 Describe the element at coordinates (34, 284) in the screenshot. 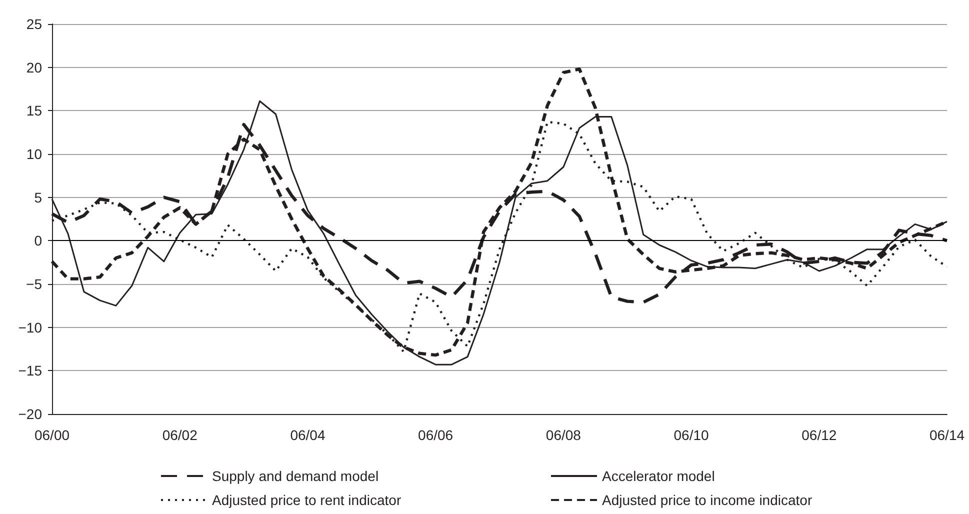

I see `y-tick-label: −5` at that location.